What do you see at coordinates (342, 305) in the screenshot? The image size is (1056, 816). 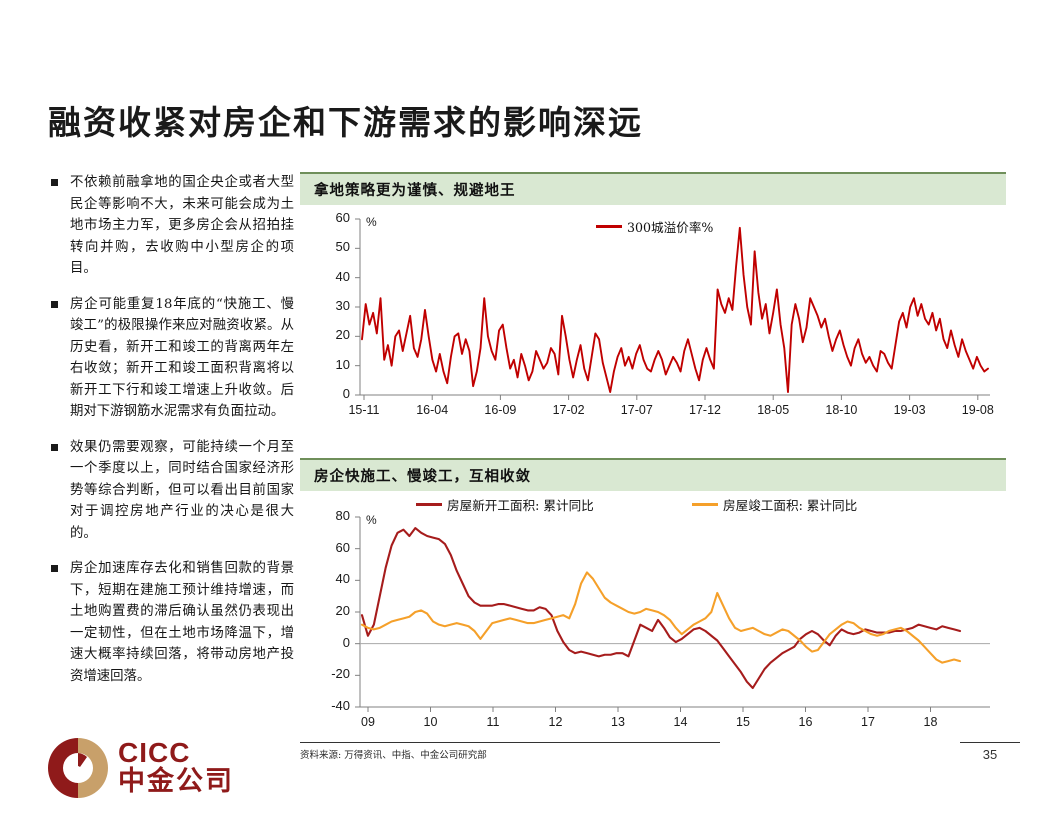 I see `y-axis-tick-label: 30` at bounding box center [342, 305].